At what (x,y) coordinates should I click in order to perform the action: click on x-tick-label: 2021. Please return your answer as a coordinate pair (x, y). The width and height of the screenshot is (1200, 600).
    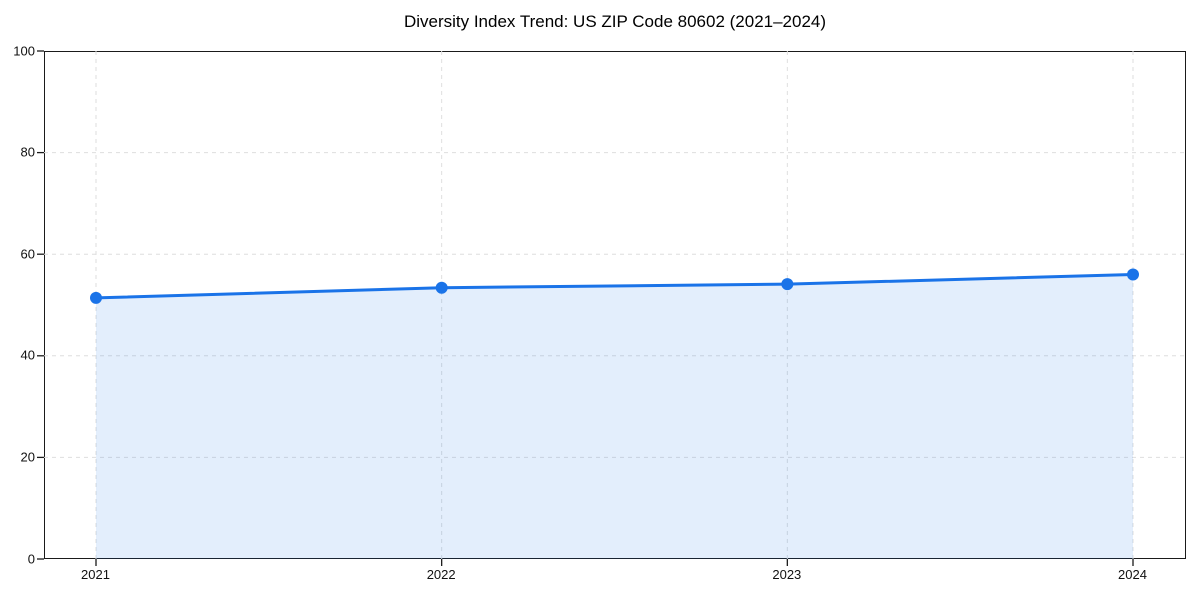
    Looking at the image, I should click on (95, 574).